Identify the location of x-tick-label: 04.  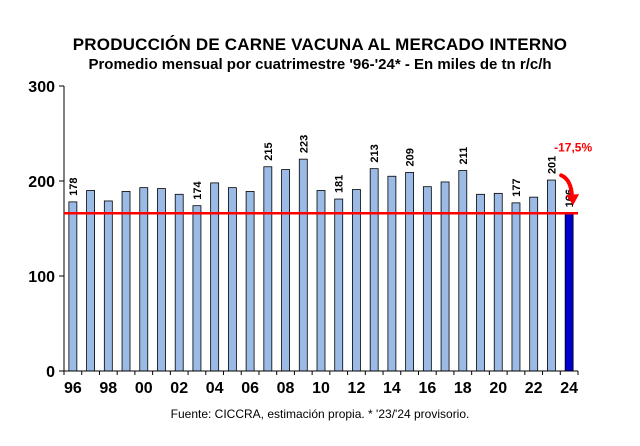
(215, 388).